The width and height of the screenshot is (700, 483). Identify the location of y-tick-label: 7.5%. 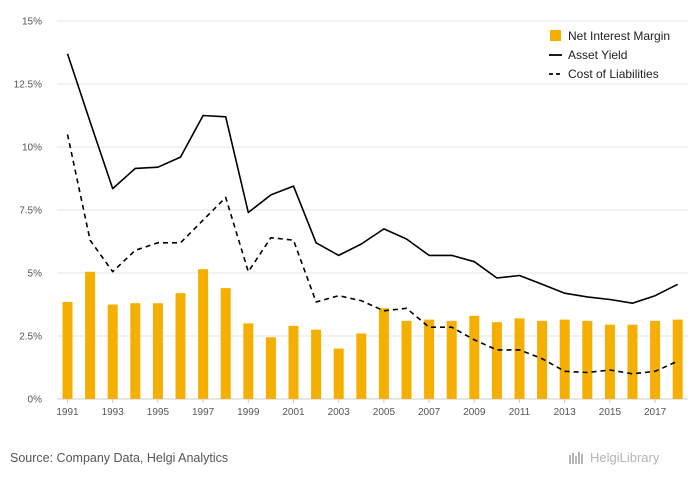
(30, 211).